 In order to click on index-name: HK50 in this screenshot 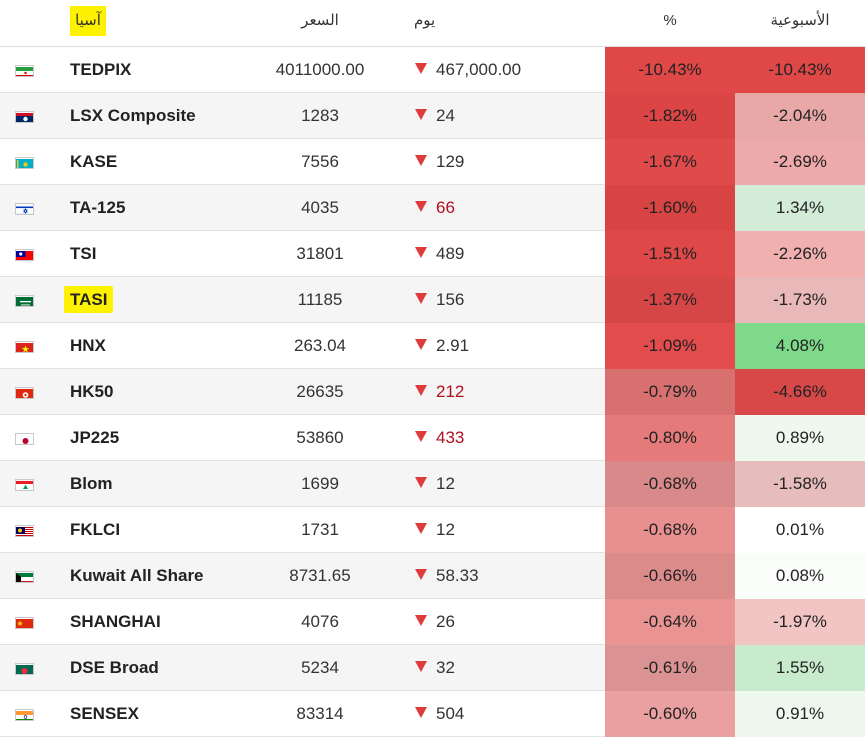, I will do `click(92, 391)`.